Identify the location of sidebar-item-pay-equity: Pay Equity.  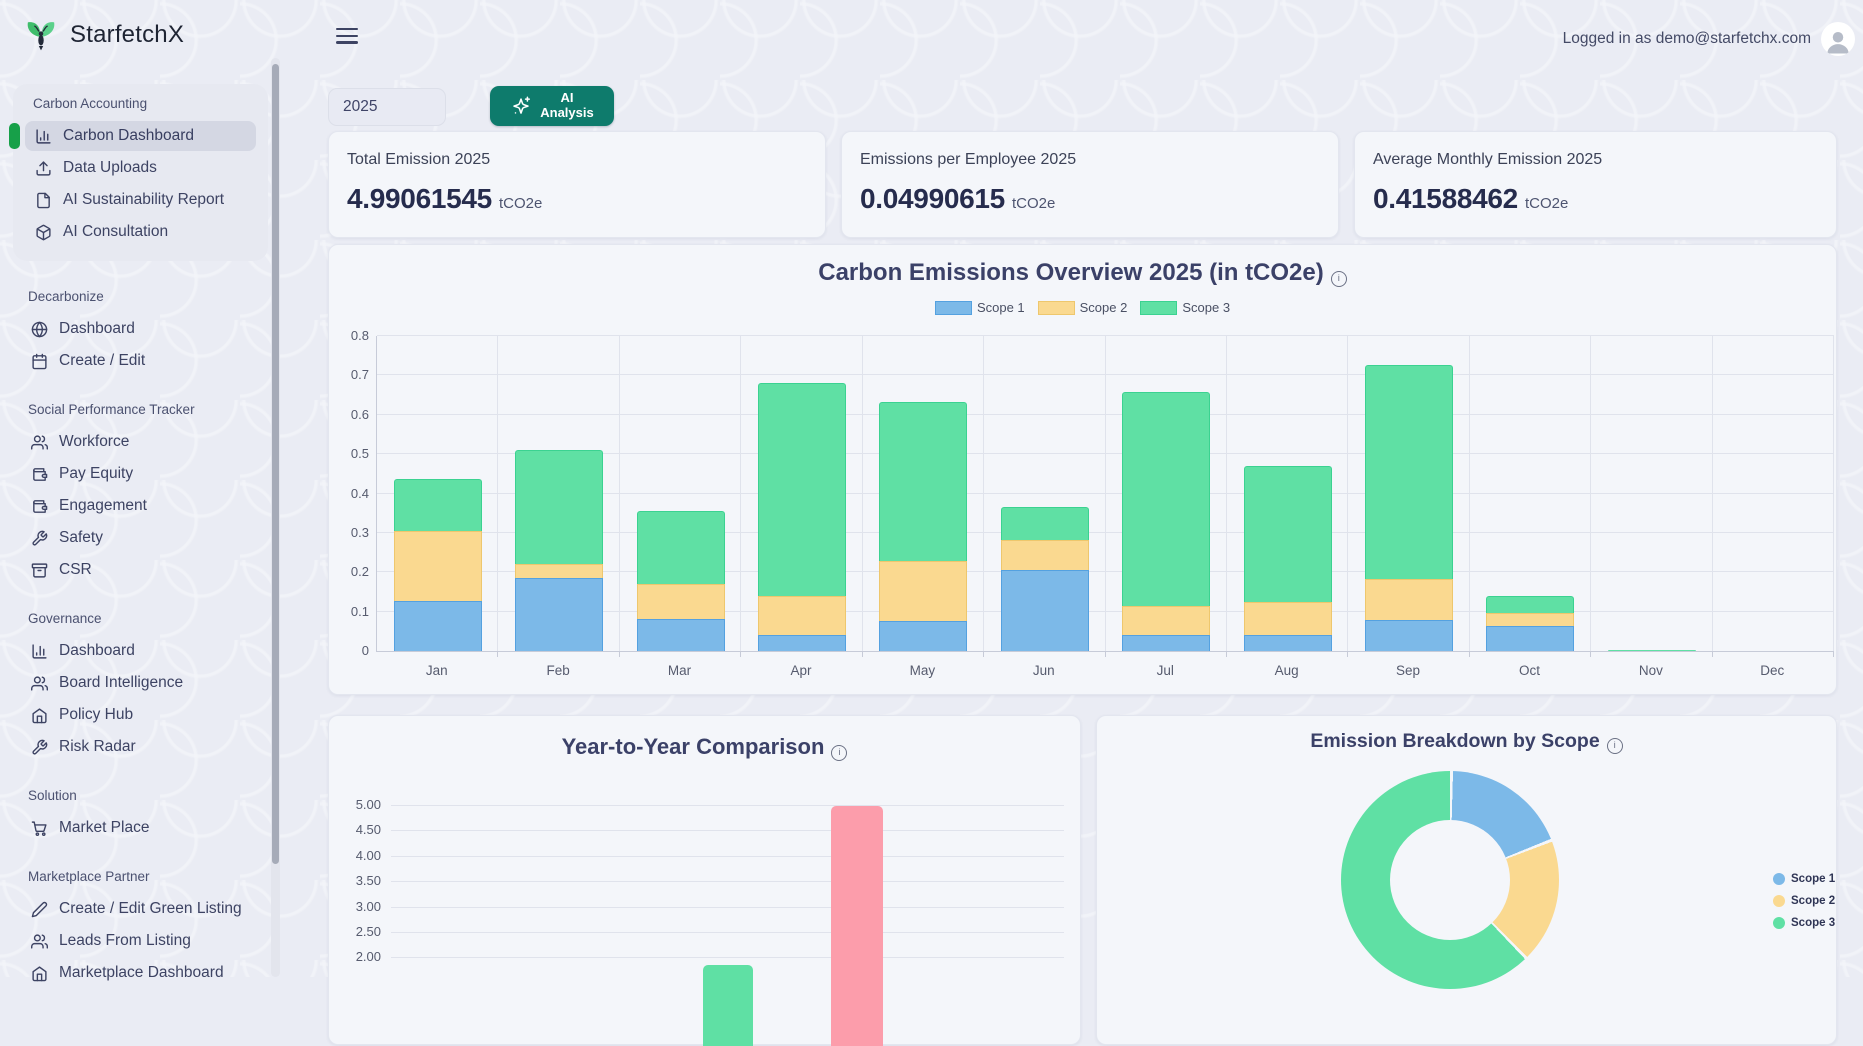
(140, 474).